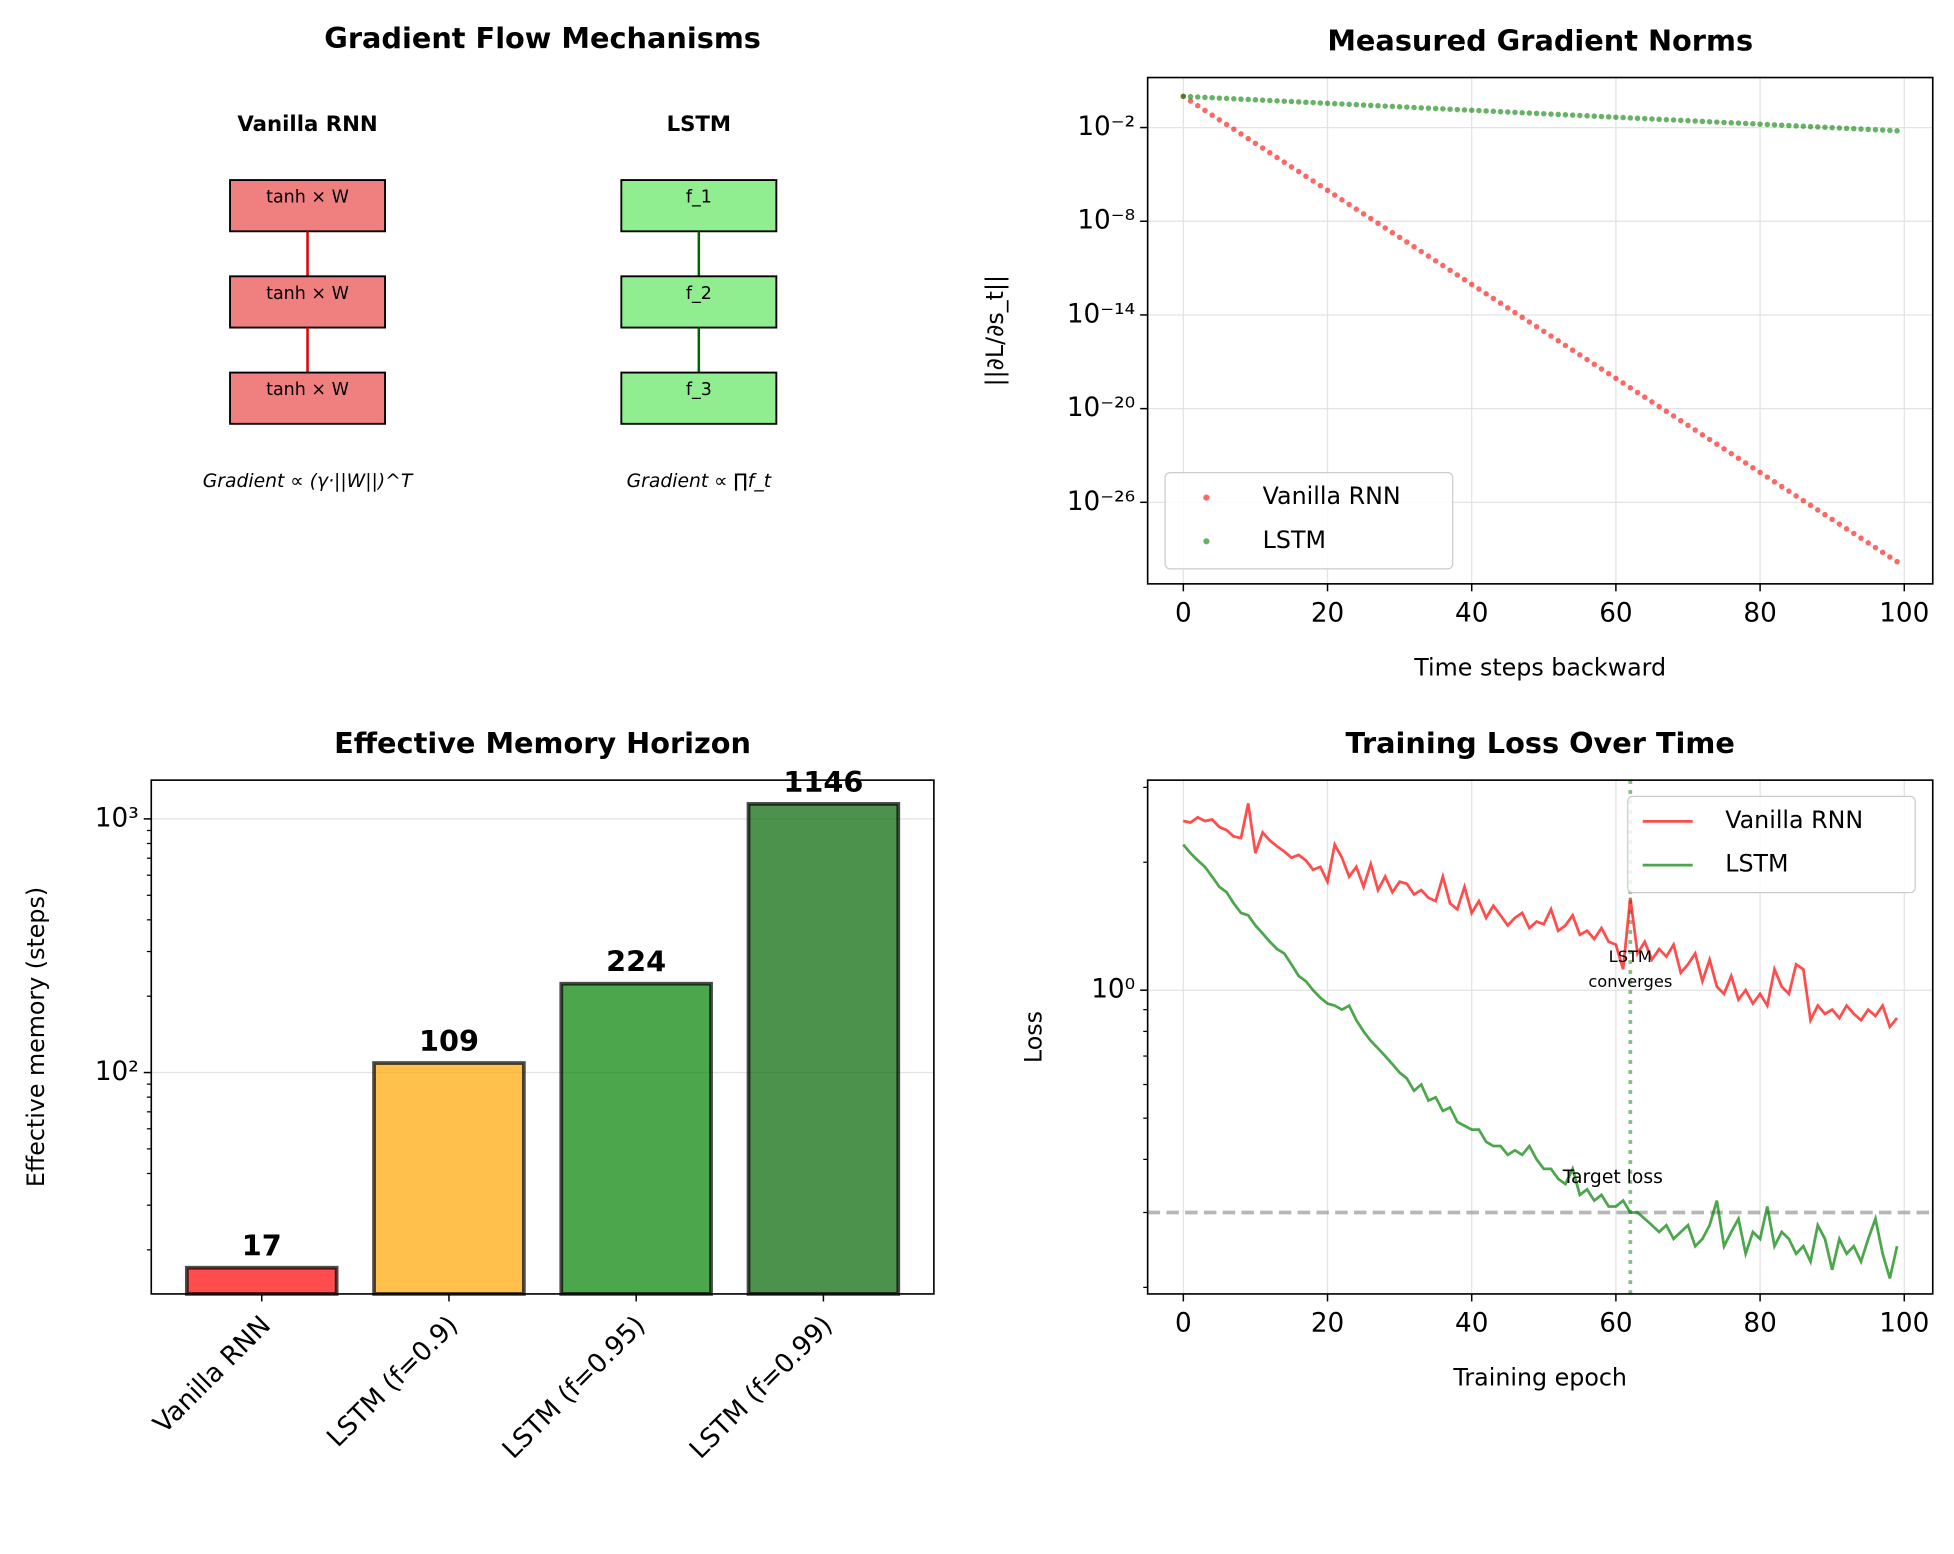 The image size is (1954, 1554). Describe the element at coordinates (1183, 1323) in the screenshot. I see `x-tick-label: 0` at that location.